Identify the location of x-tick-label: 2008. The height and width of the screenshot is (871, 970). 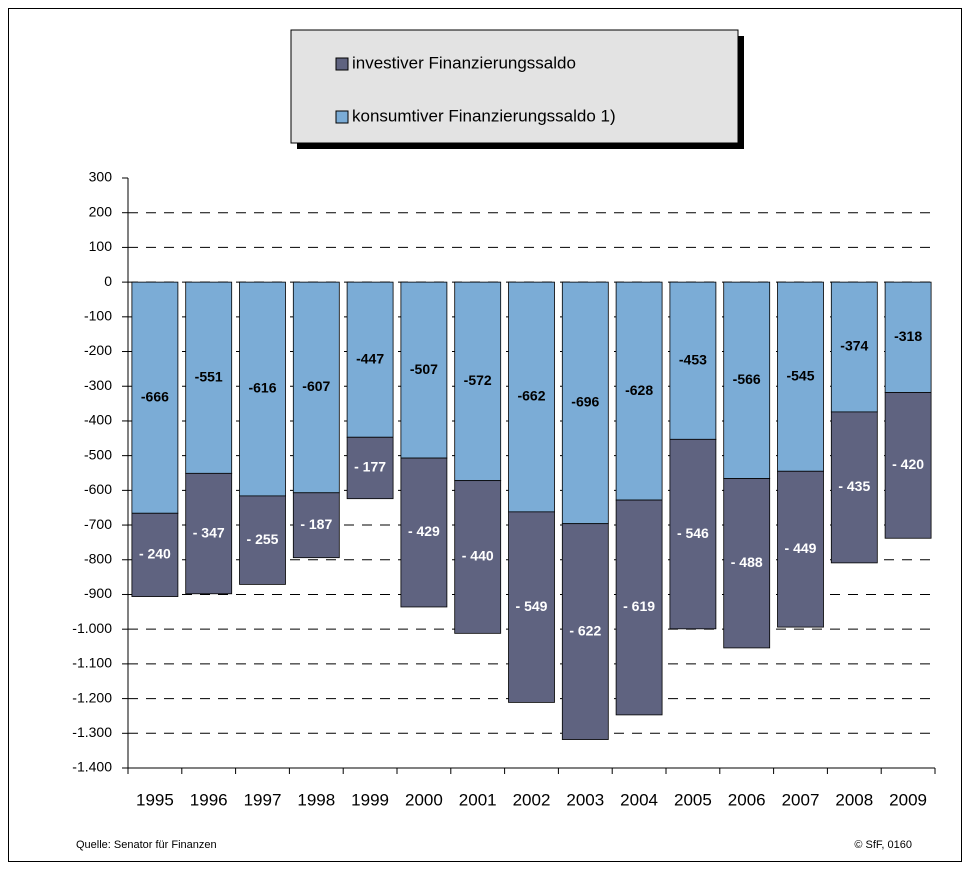
(854, 799).